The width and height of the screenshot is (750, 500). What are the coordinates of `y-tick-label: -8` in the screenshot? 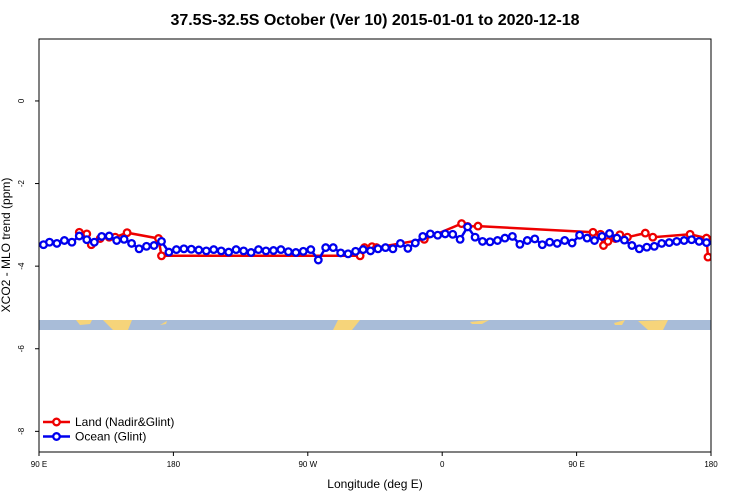 It's located at (21, 431).